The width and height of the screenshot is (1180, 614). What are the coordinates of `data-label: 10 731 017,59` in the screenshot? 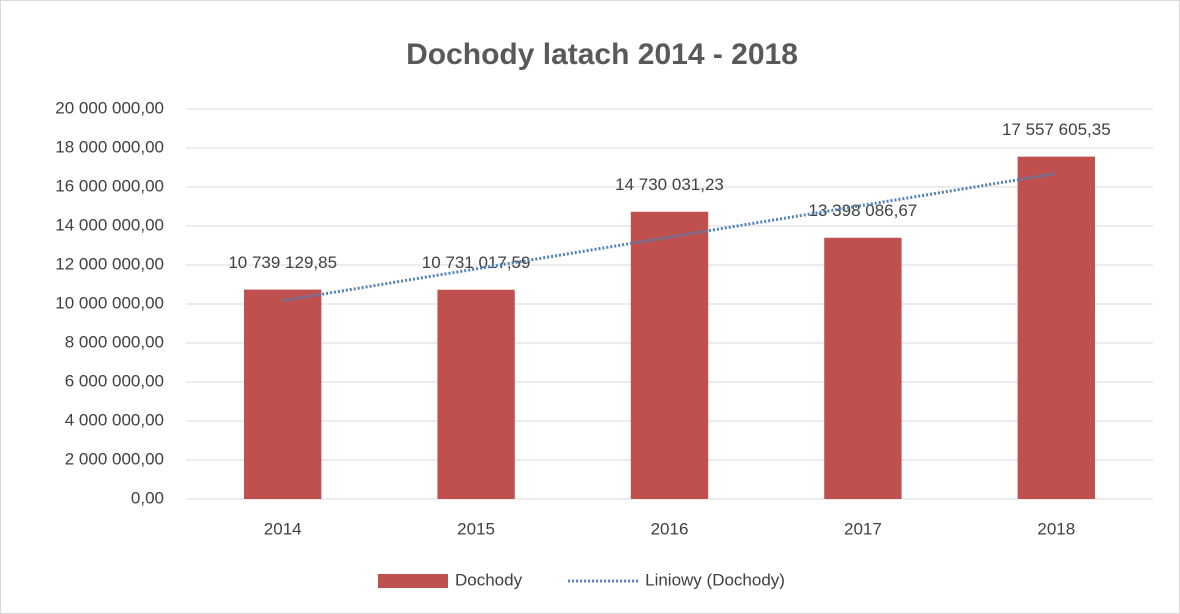 It's located at (476, 262).